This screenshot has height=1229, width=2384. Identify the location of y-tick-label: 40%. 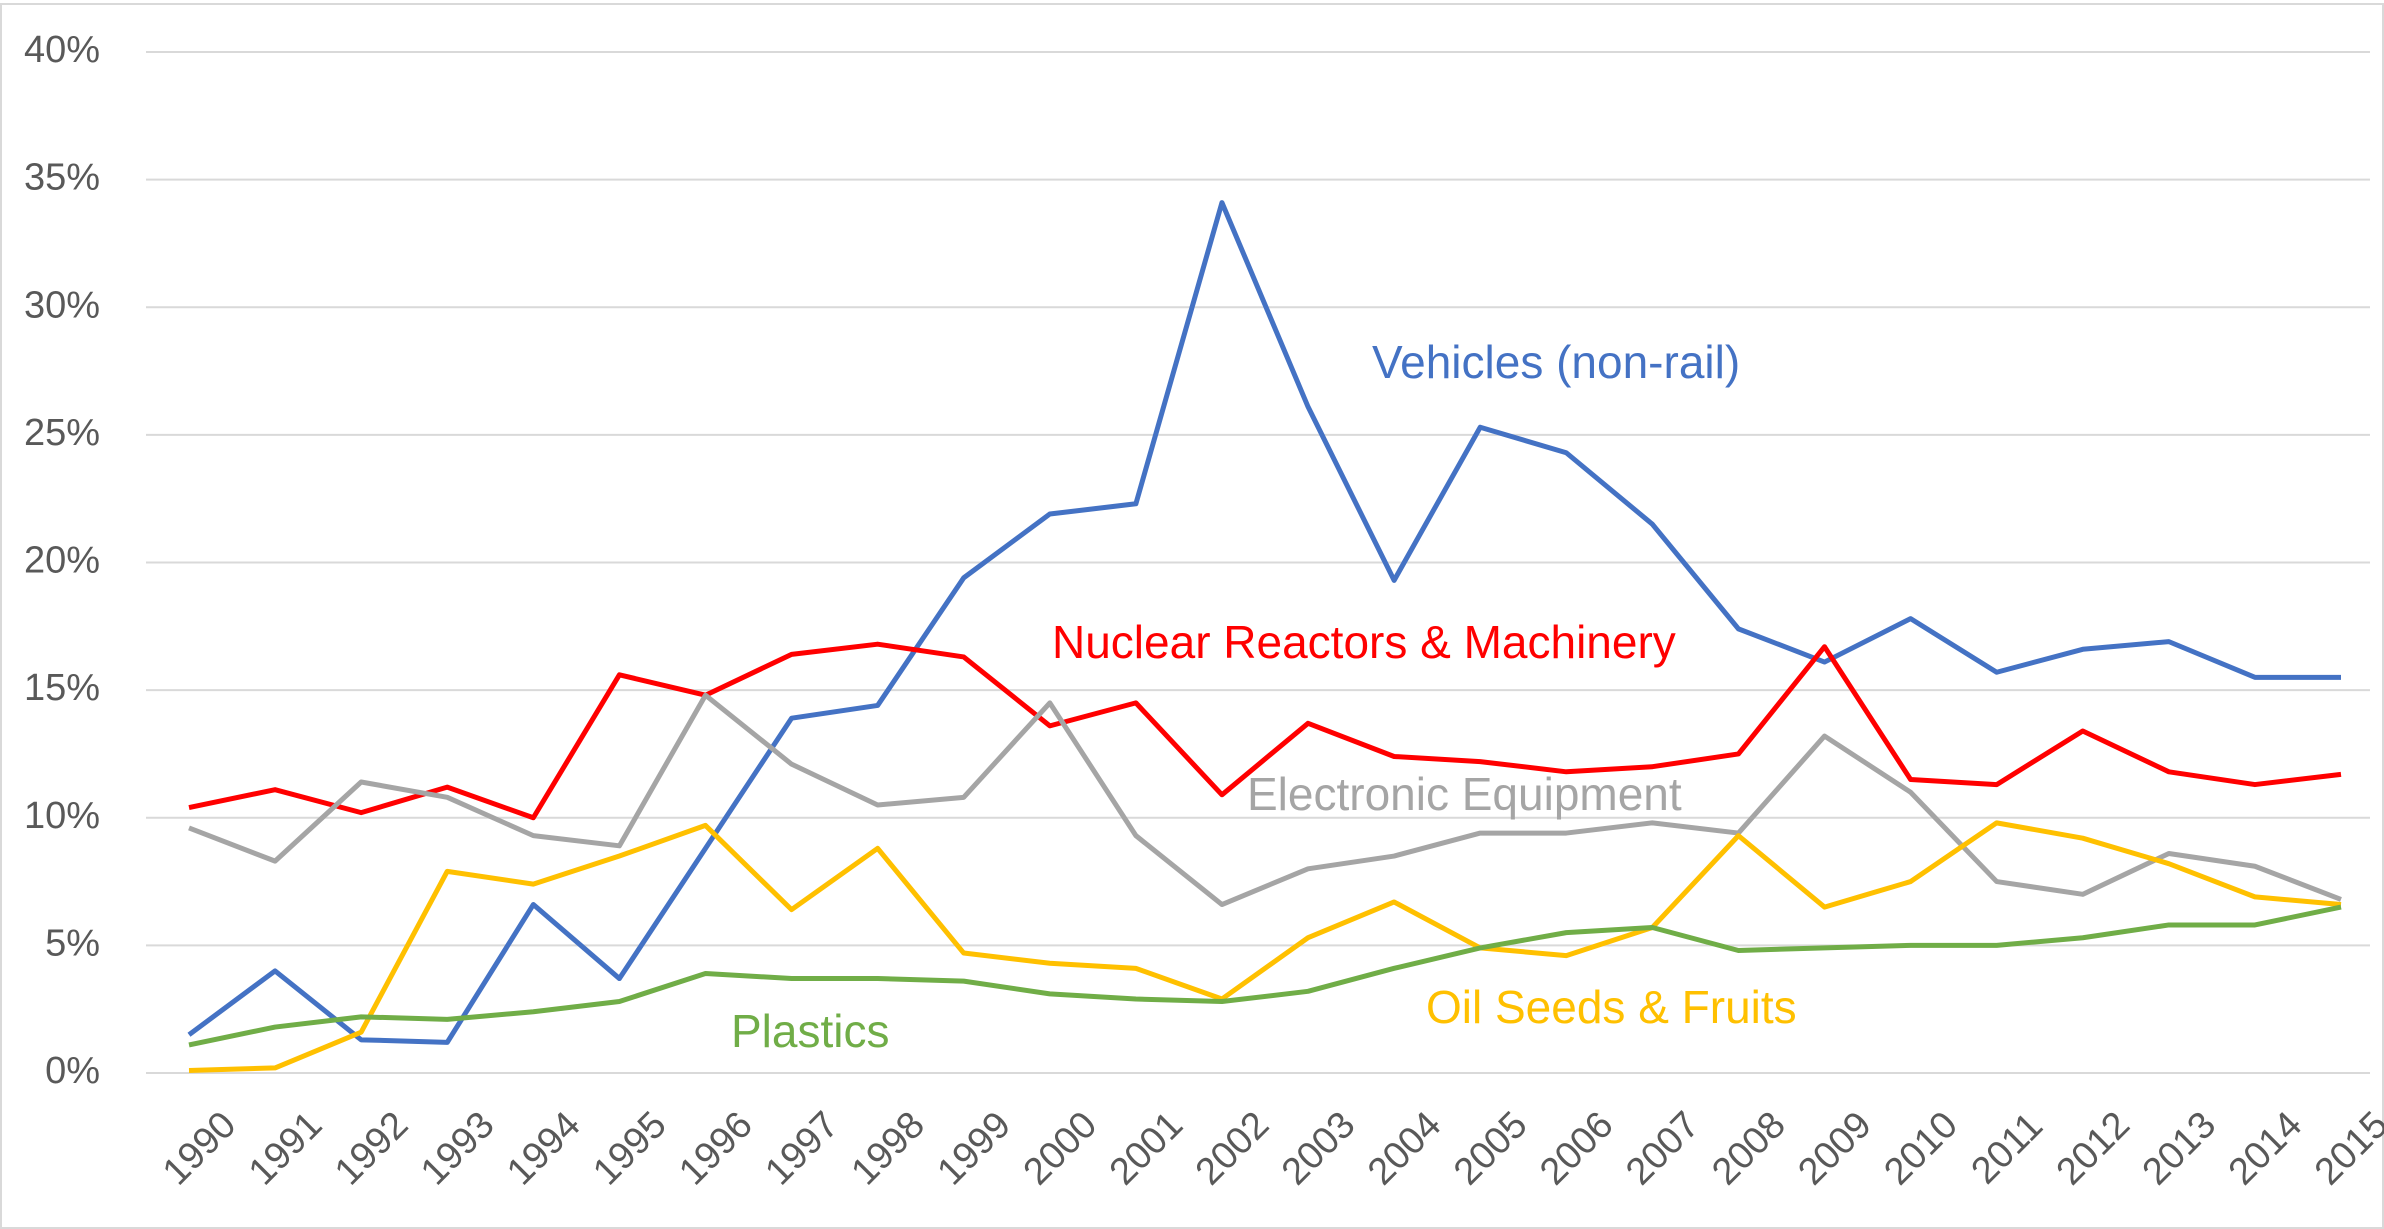
(62, 50).